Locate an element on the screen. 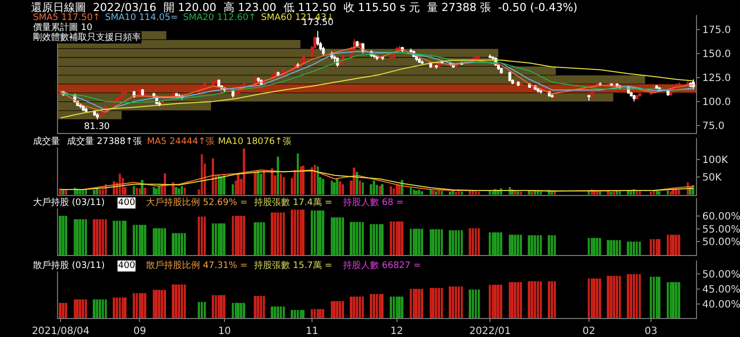 Image resolution: width=740 pixels, height=337 pixels. y-tick-label: 60.00% is located at coordinates (721, 216).